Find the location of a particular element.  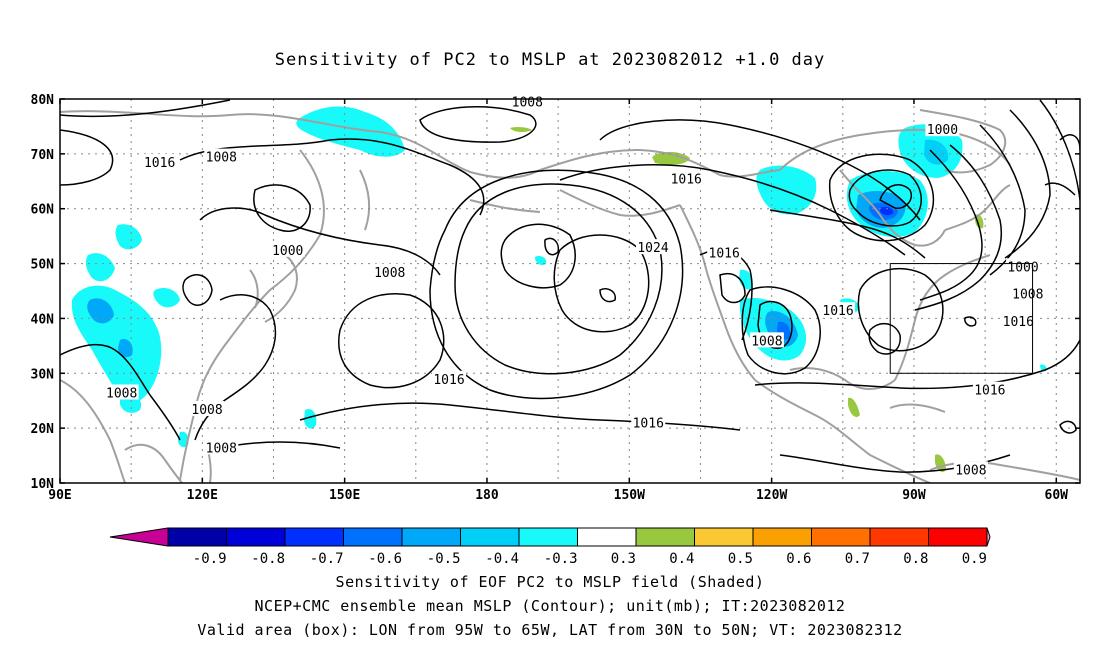

lat-tick-label-5: 60N is located at coordinates (43, 210).